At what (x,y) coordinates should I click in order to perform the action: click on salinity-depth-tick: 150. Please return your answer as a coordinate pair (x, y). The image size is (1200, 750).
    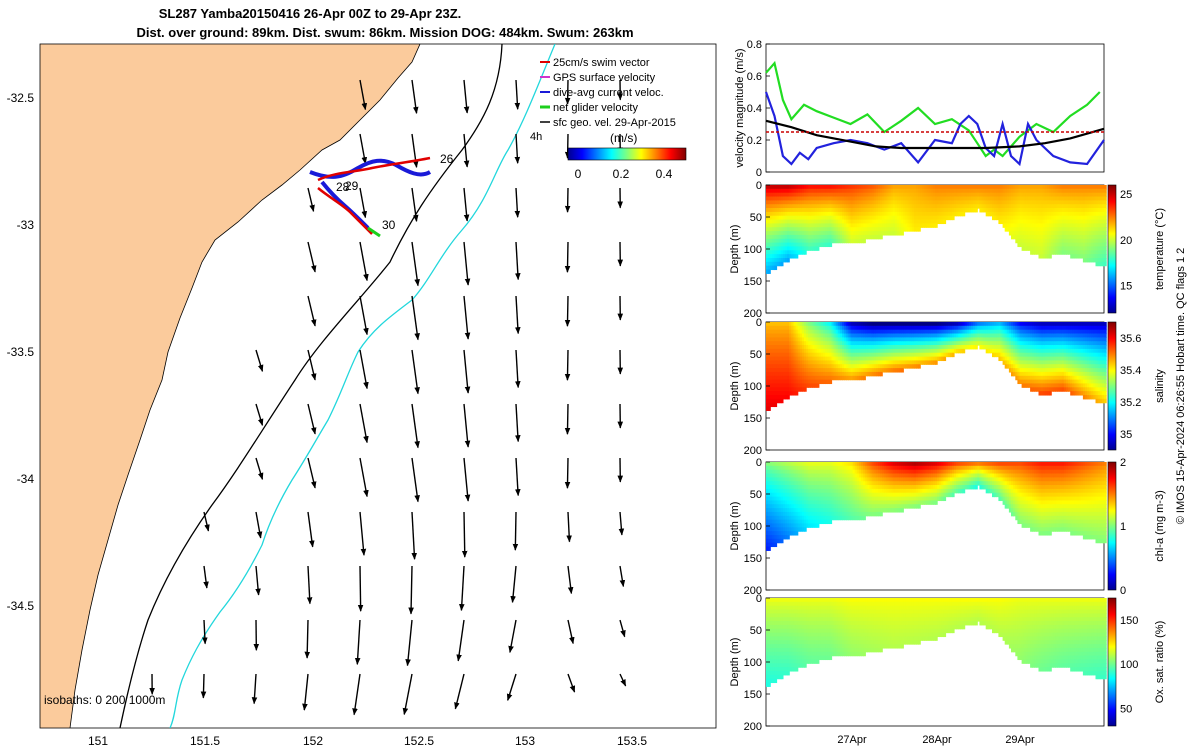
    Looking at the image, I should click on (753, 419).